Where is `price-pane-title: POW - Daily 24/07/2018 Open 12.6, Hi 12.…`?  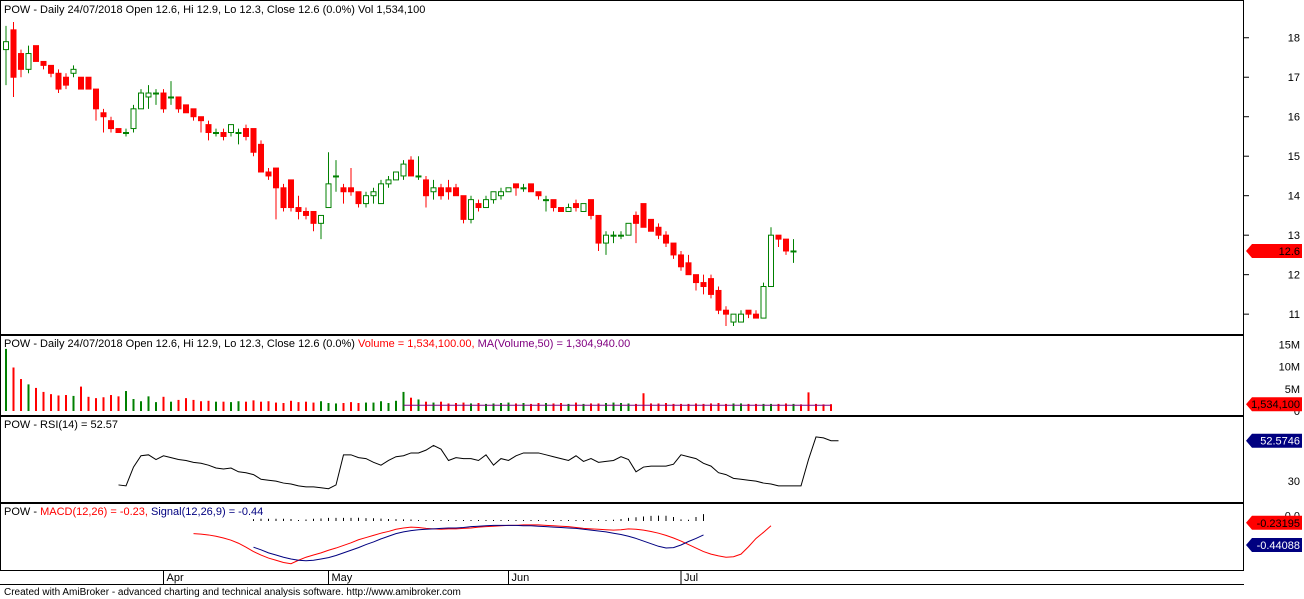
price-pane-title: POW - Daily 24/07/2018 Open 12.6, Hi 12.… is located at coordinates (214, 10).